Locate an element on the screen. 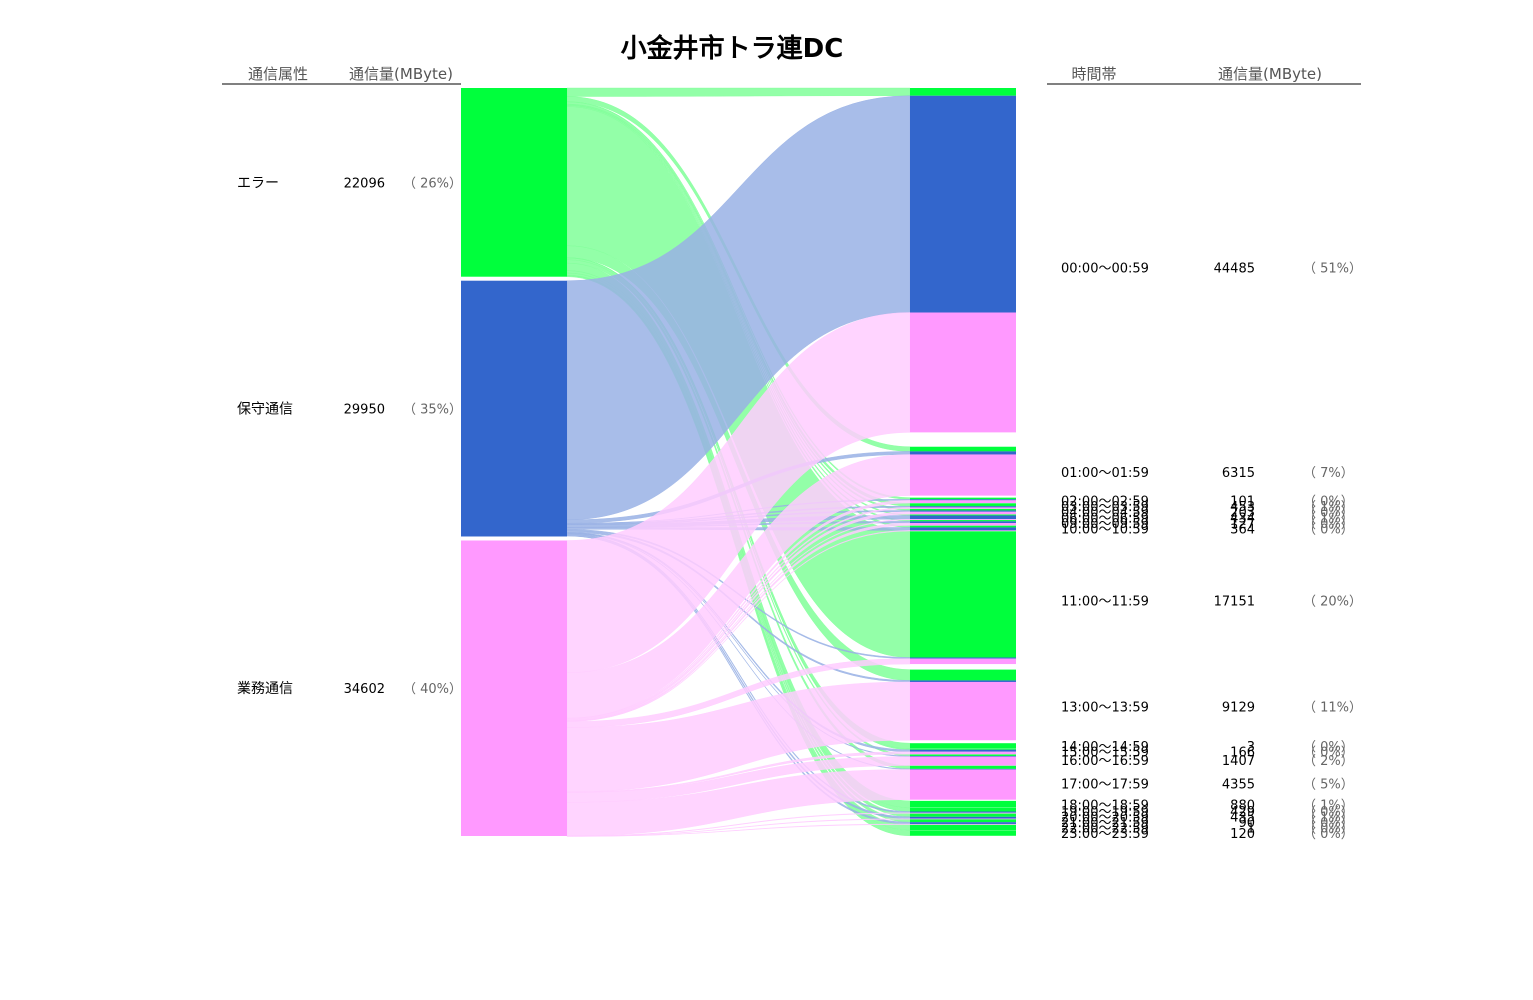 Image resolution: width=1533 pixels, height=1000 pixels. target-value: 120 is located at coordinates (1242, 834).